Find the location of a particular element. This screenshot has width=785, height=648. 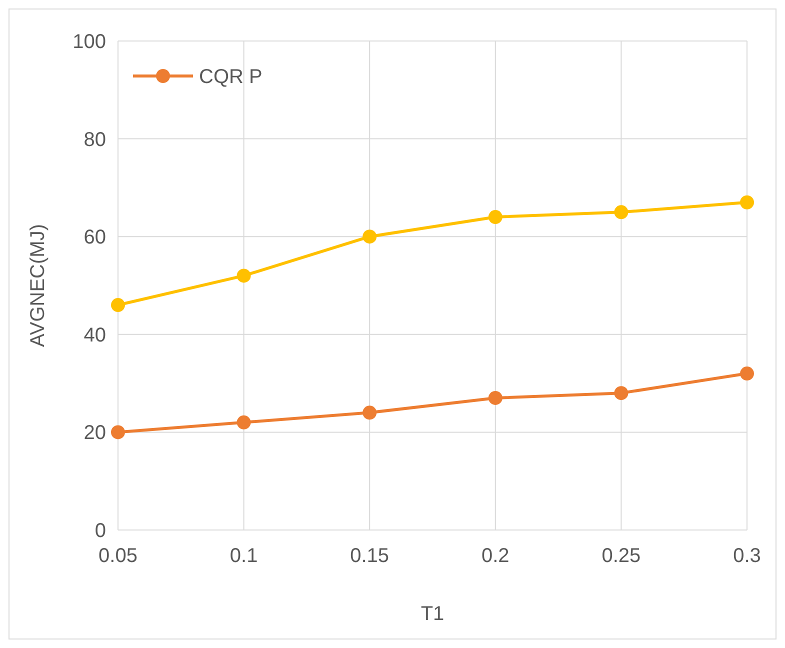

x-tick-label: 0.2 is located at coordinates (495, 556).